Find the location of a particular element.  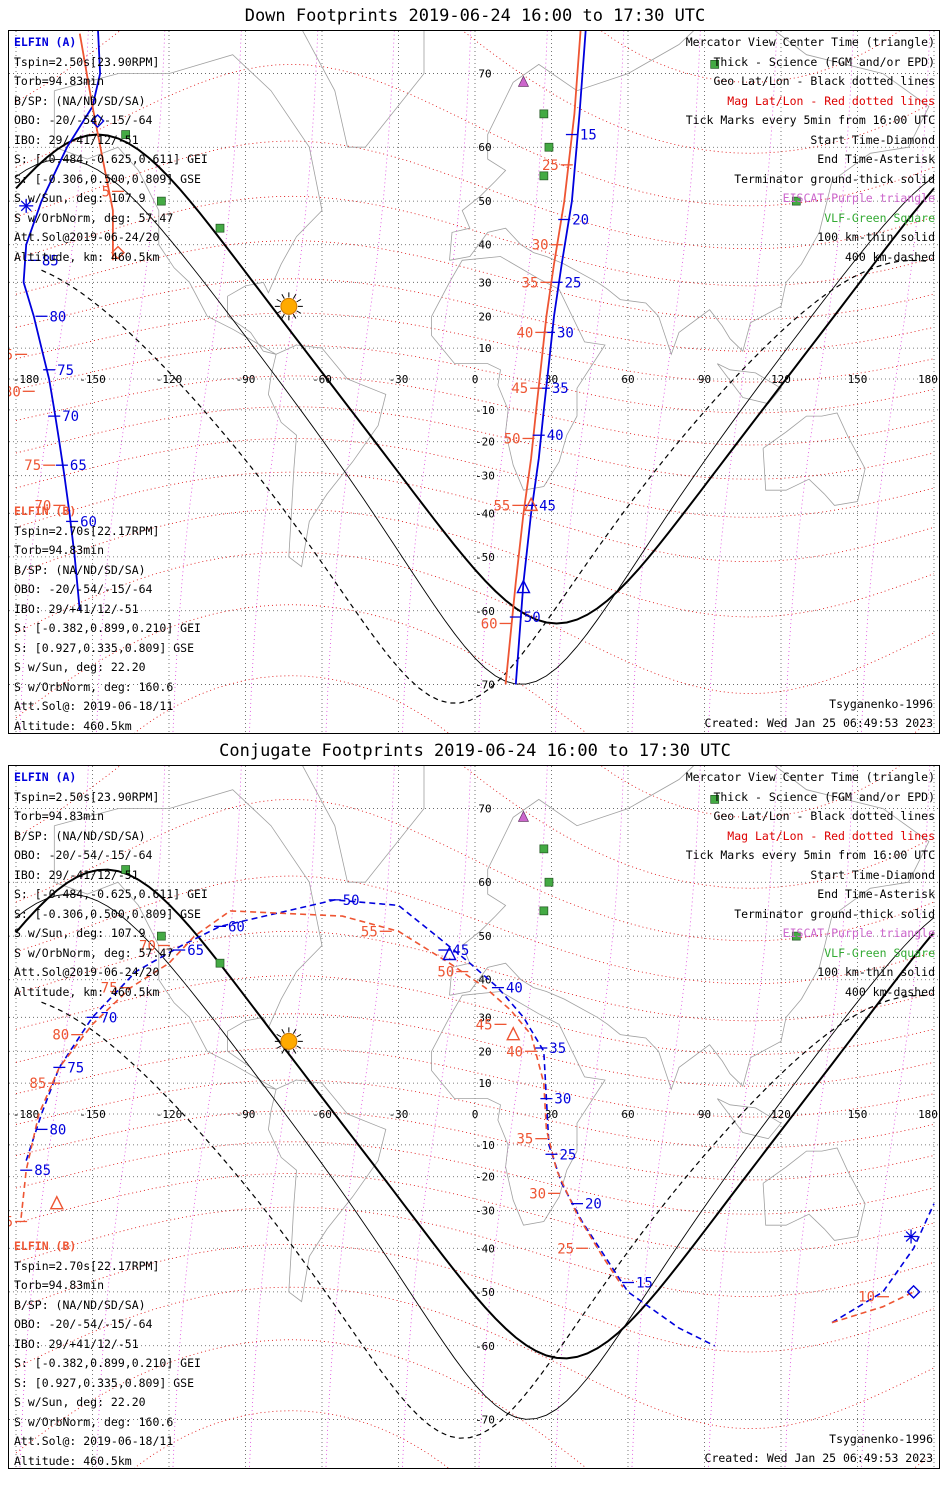

legend-item: Mag Lat/Lon - Red dotted lines is located at coordinates (831, 100).